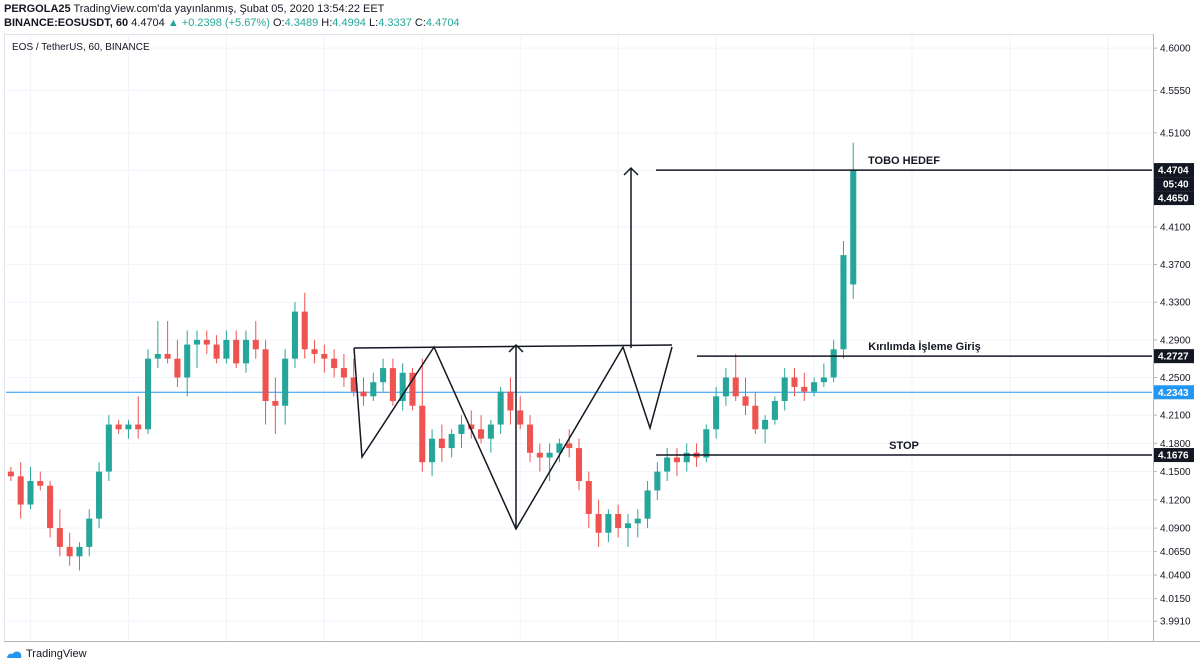  Describe the element at coordinates (37, 9) in the screenshot. I see `publisher-name: PERGOLA25` at that location.